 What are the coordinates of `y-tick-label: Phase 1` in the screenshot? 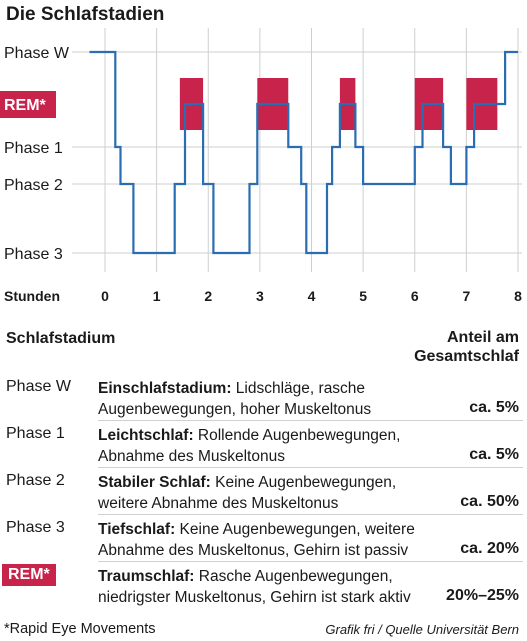 It's located at (33, 148).